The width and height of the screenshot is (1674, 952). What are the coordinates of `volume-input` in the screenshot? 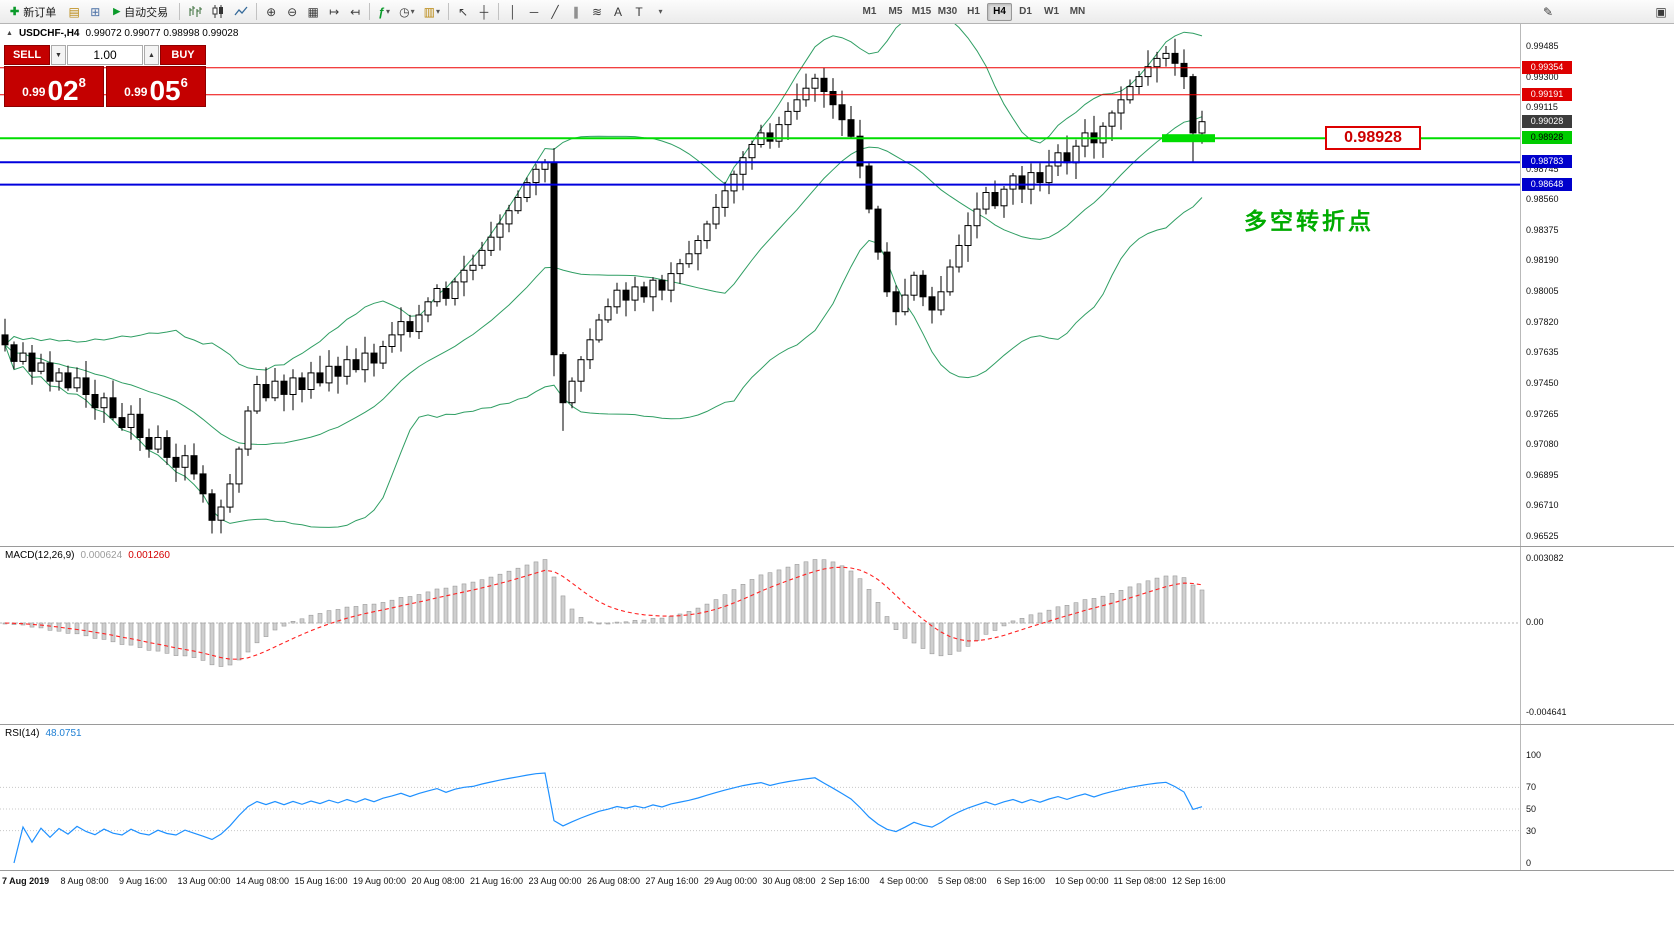 It's located at (105, 55).